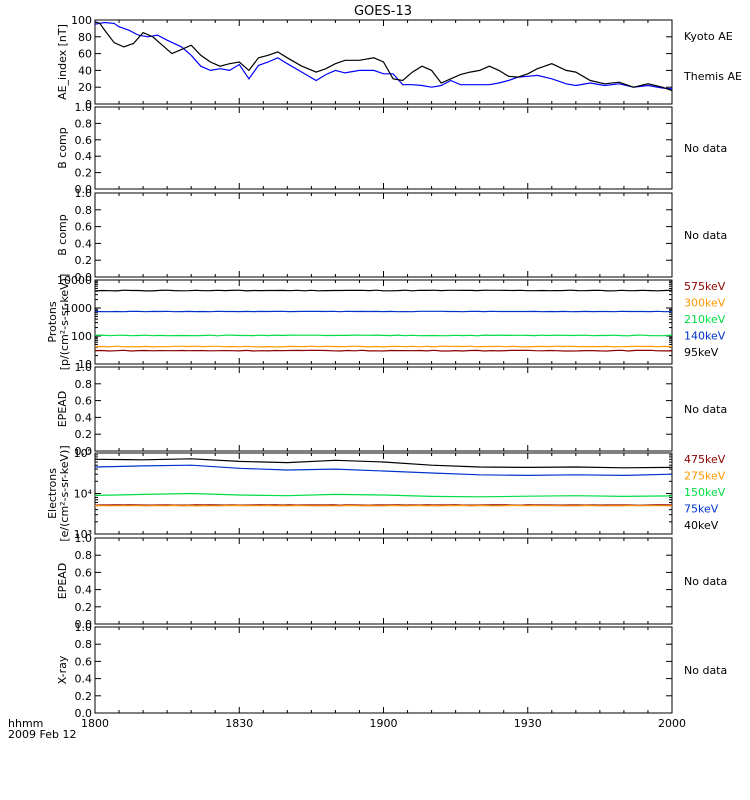  Describe the element at coordinates (383, 11) in the screenshot. I see `plot-title: GOES-13` at that location.